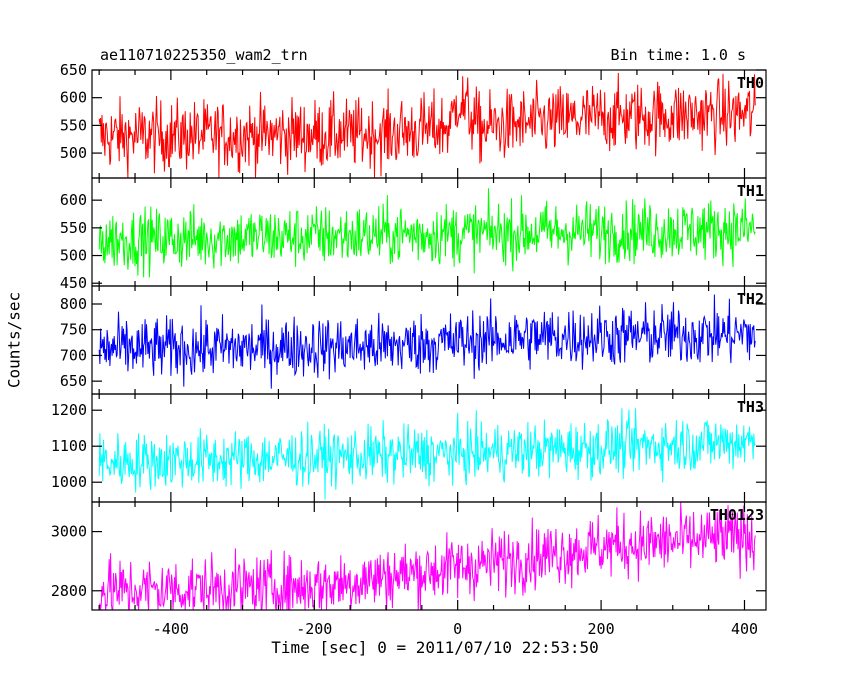  Describe the element at coordinates (750, 83) in the screenshot. I see `panel-label-th0: TH0` at that location.